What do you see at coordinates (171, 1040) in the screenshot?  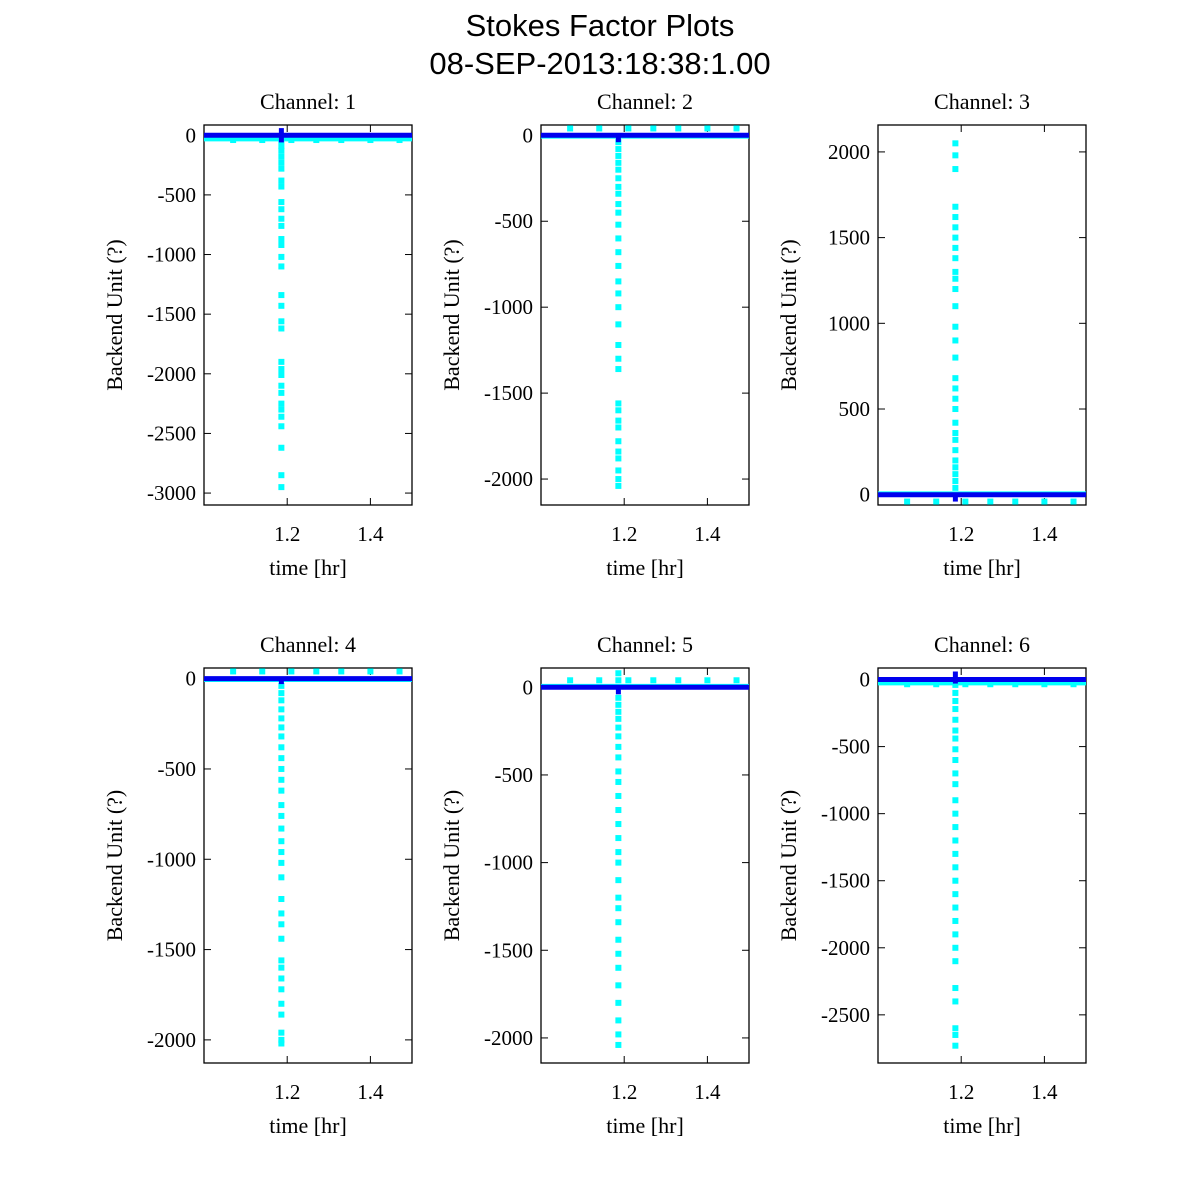 I see `y-tick-label: -2000` at bounding box center [171, 1040].